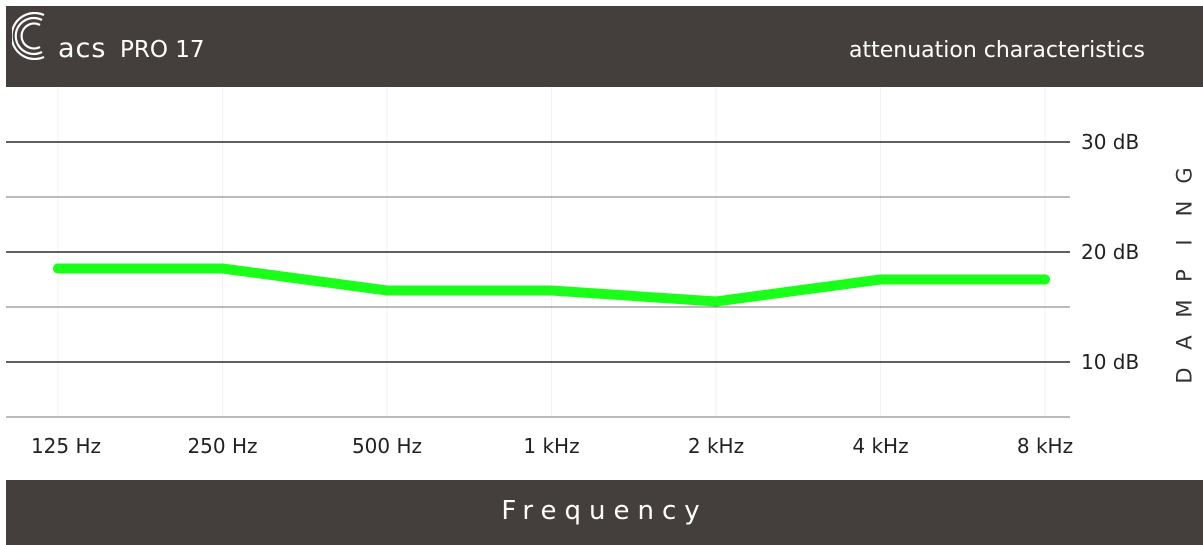  I want to click on y-axis-label-letter: P, so click(1184, 275).